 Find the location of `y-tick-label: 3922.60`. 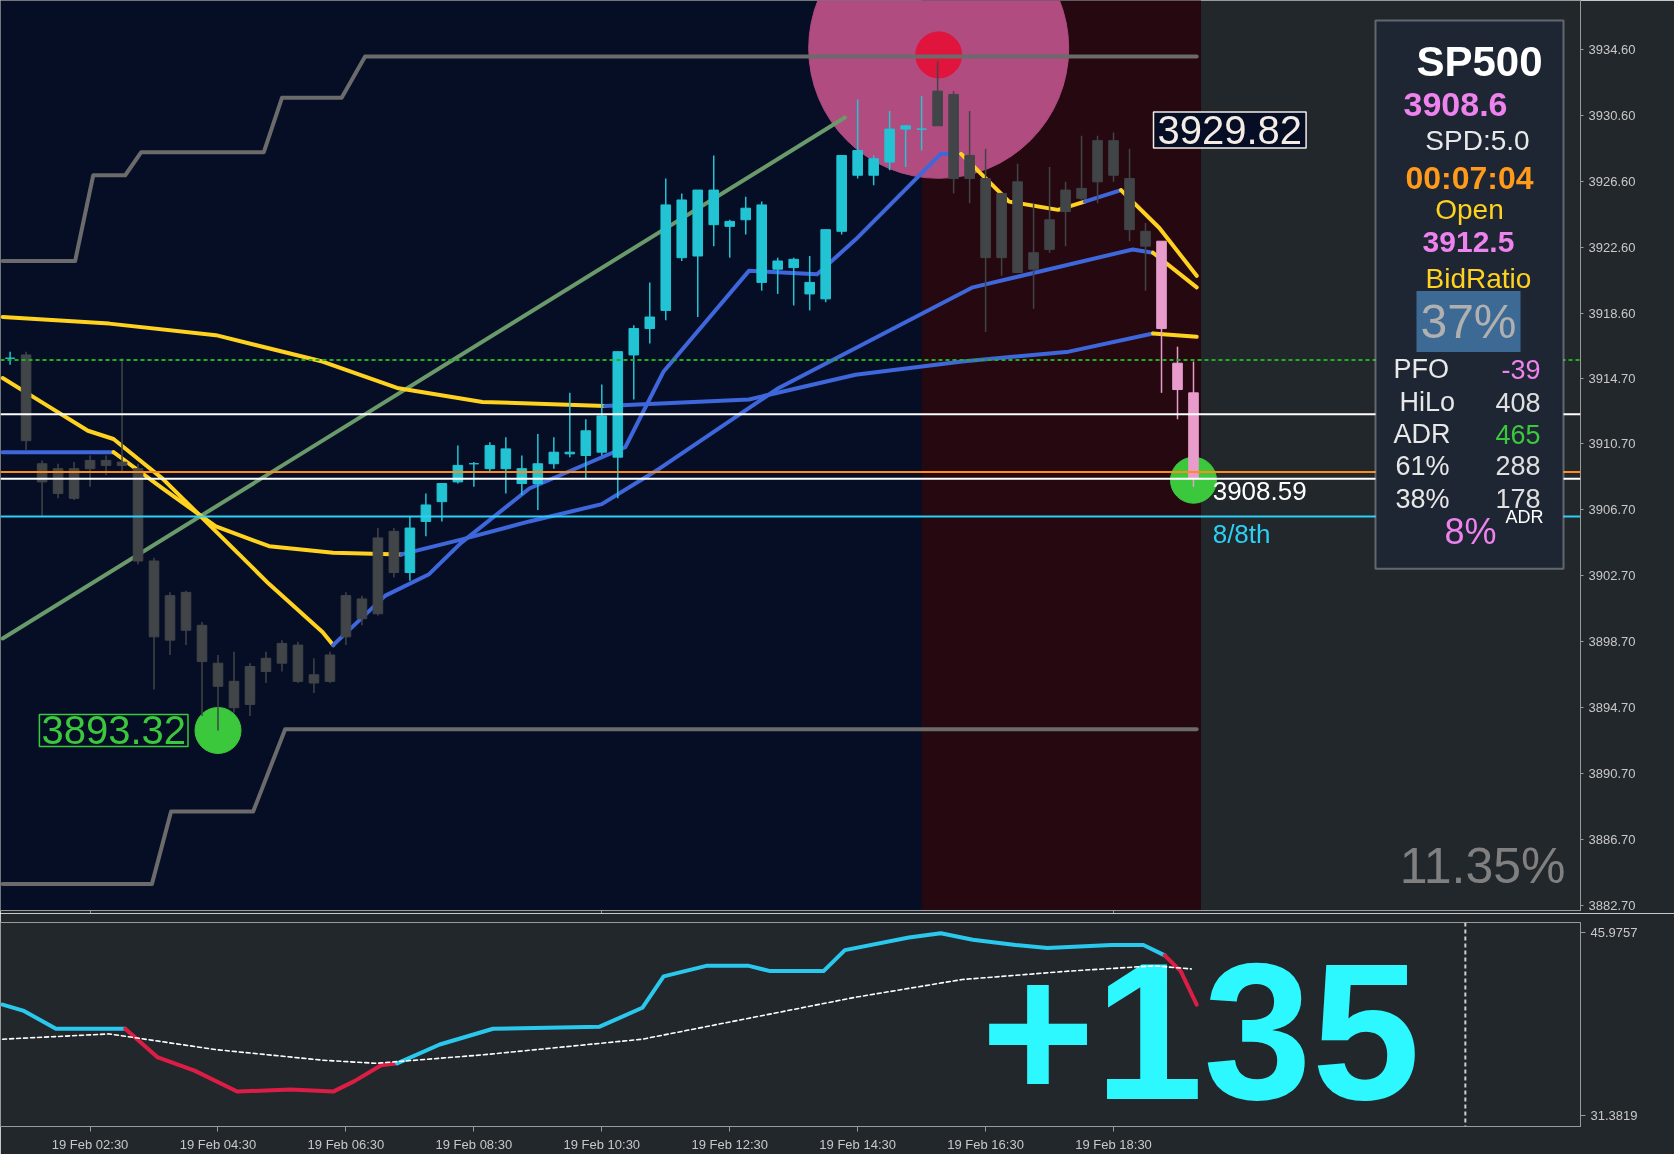

y-tick-label: 3922.60 is located at coordinates (1612, 248).